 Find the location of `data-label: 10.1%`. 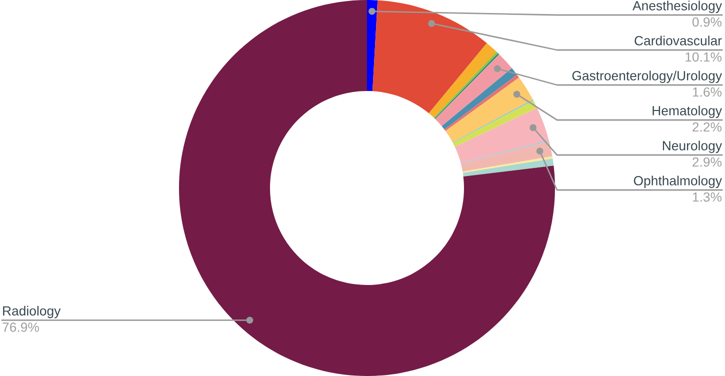

data-label: 10.1% is located at coordinates (704, 57).